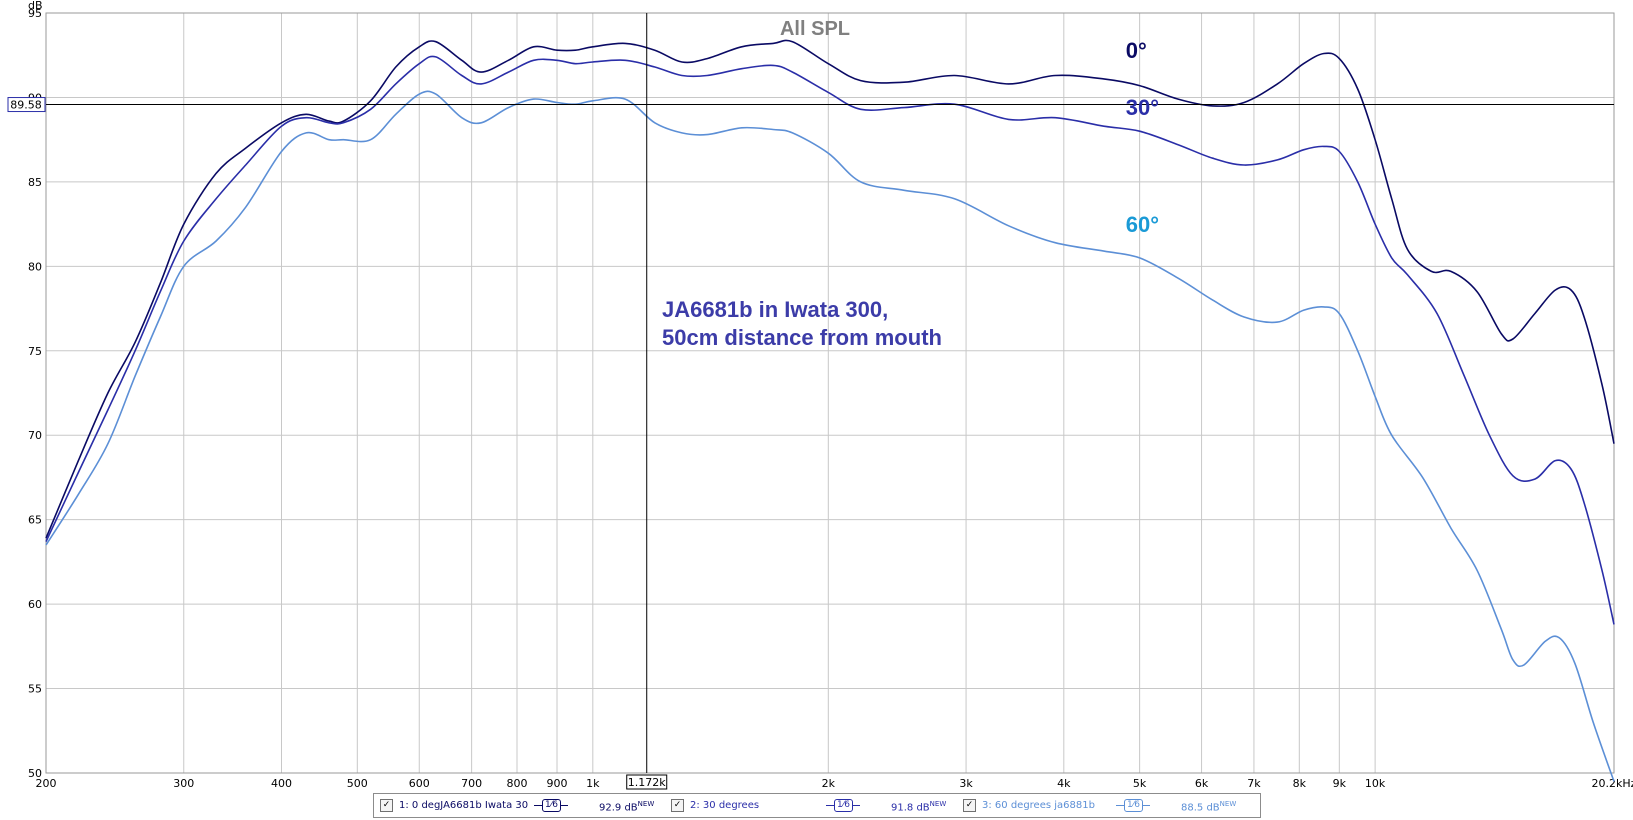  Describe the element at coordinates (1254, 783) in the screenshot. I see `x-tick-label: 7k` at that location.